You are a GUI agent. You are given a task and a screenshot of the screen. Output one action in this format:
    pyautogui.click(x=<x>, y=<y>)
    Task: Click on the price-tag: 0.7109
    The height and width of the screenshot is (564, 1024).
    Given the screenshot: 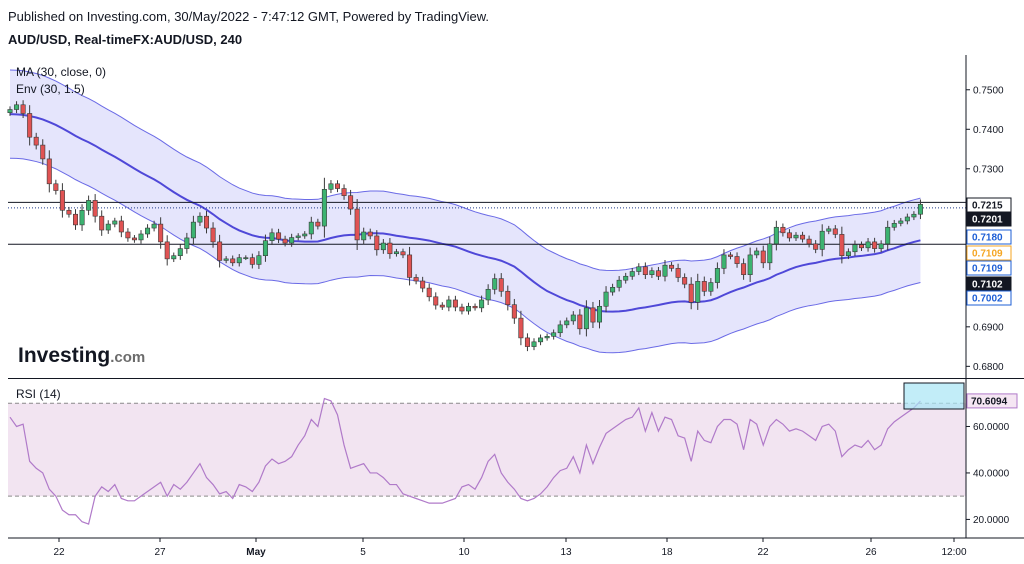 What is the action you would take?
    pyautogui.click(x=989, y=268)
    